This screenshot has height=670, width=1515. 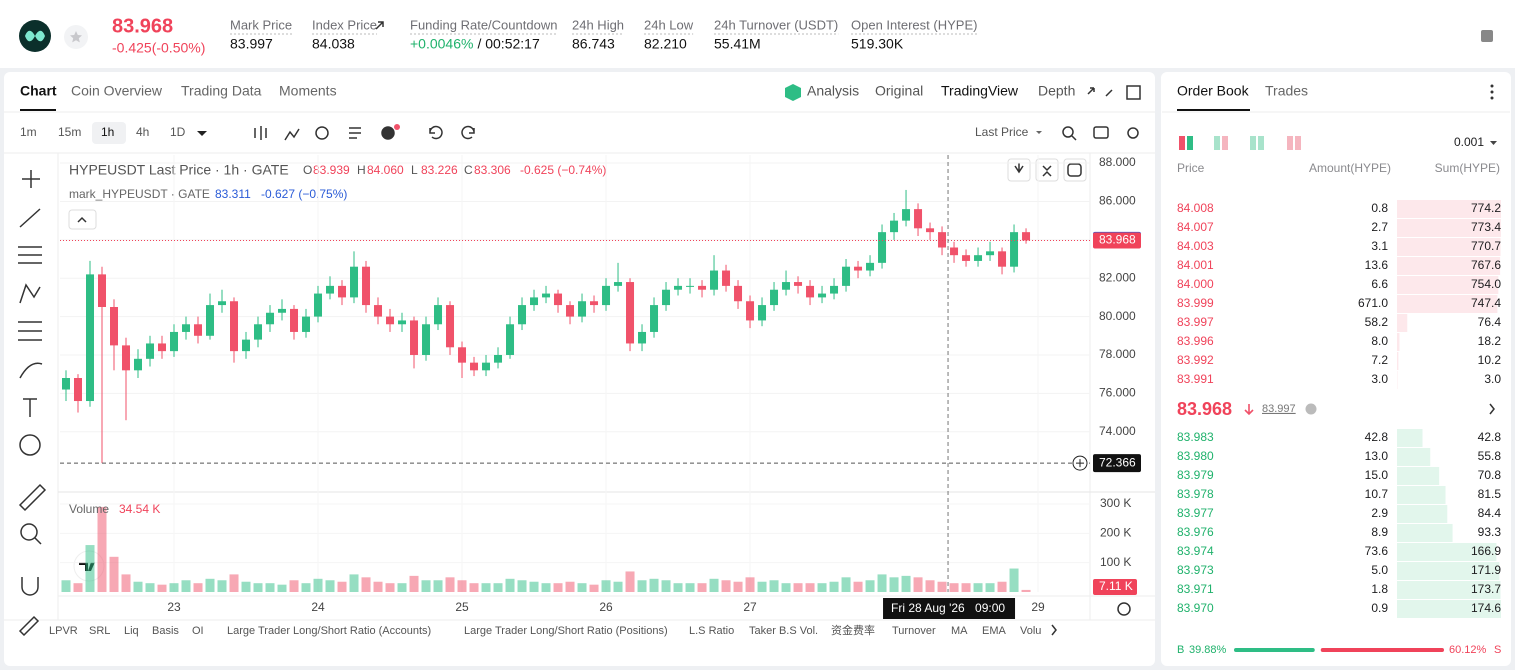 What do you see at coordinates (1490, 494) in the screenshot?
I see `book-sum: 81.5` at bounding box center [1490, 494].